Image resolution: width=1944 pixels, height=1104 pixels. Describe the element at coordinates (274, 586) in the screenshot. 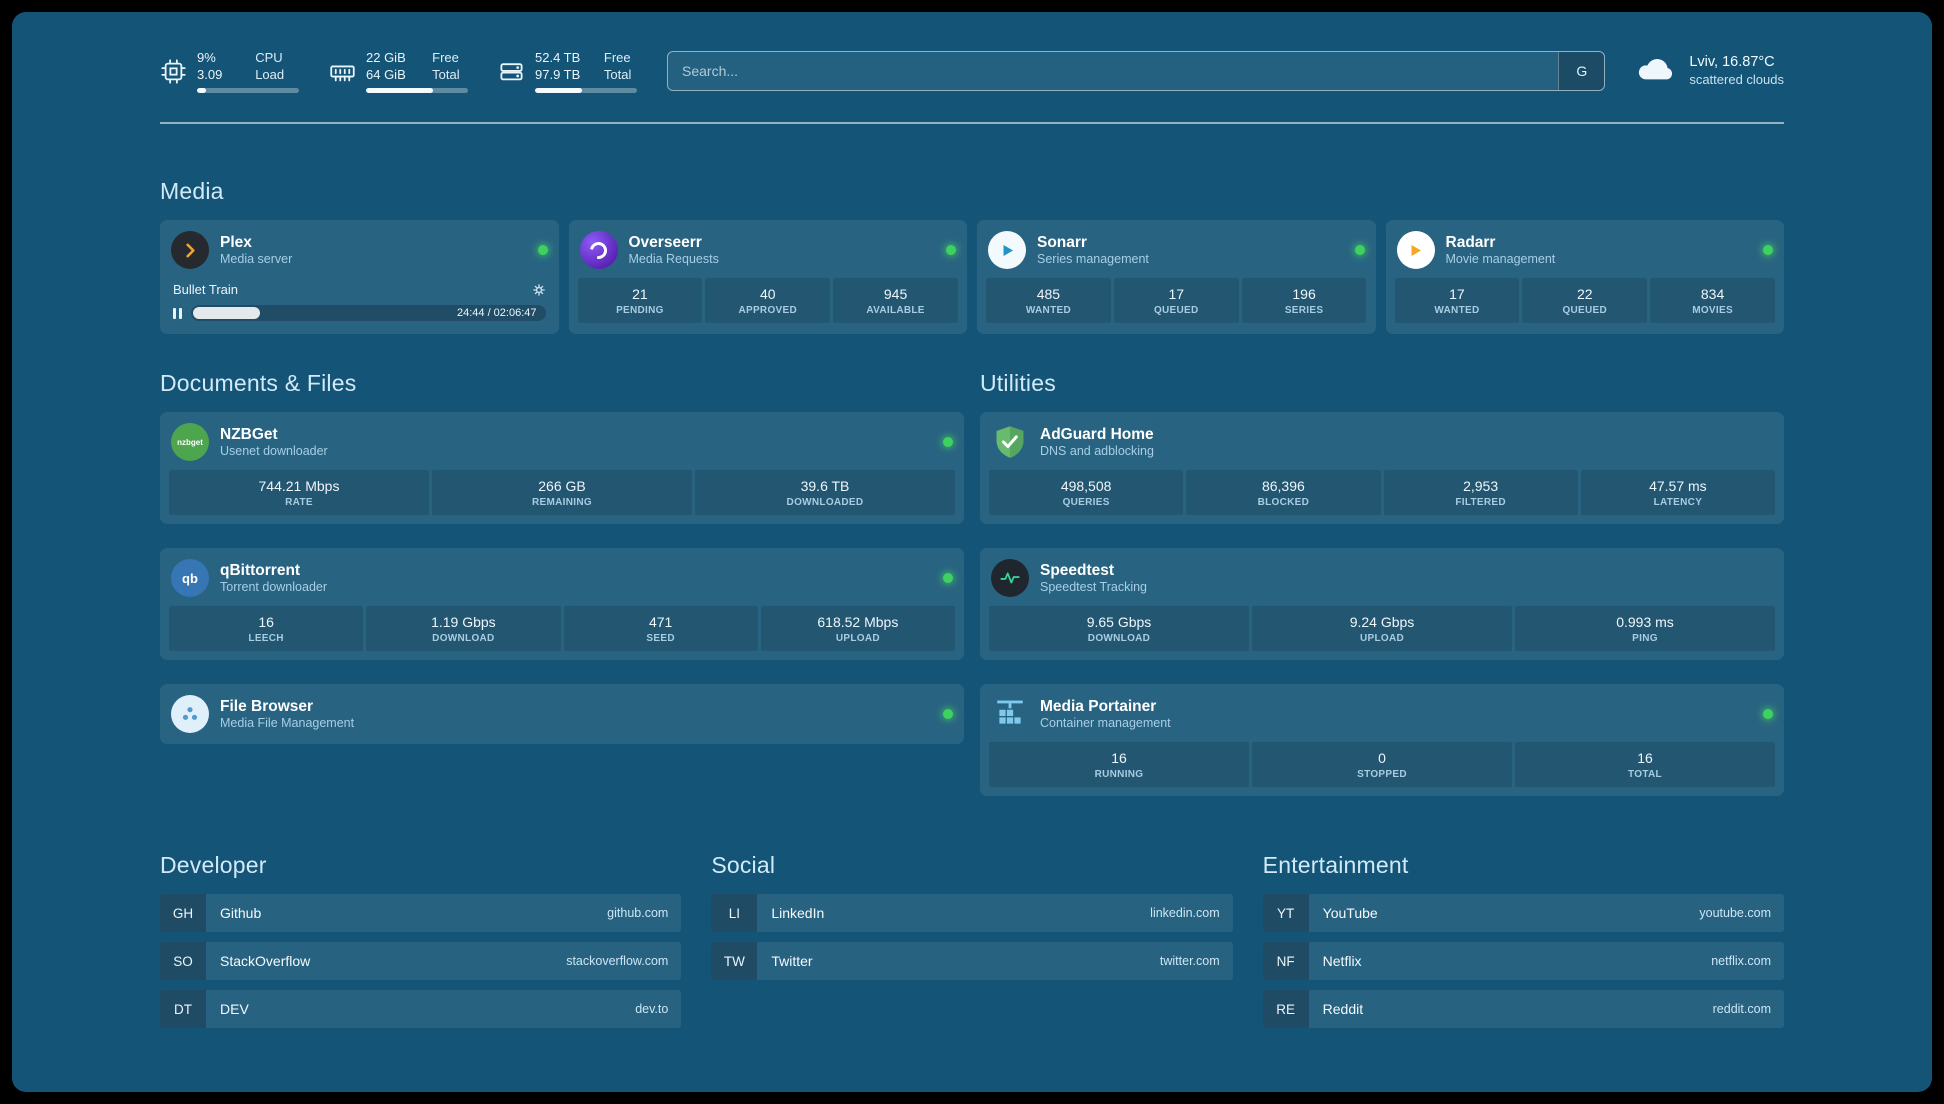

I see `service-subtitle: Torrent downloader` at that location.